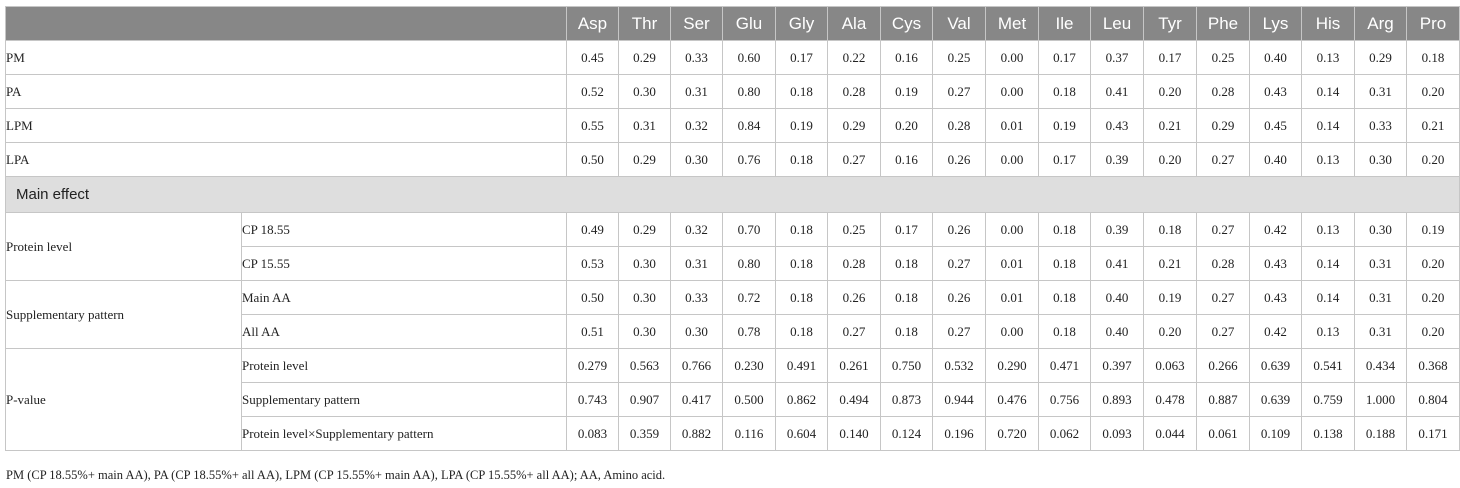  I want to click on value-cell: 0.882, so click(696, 433).